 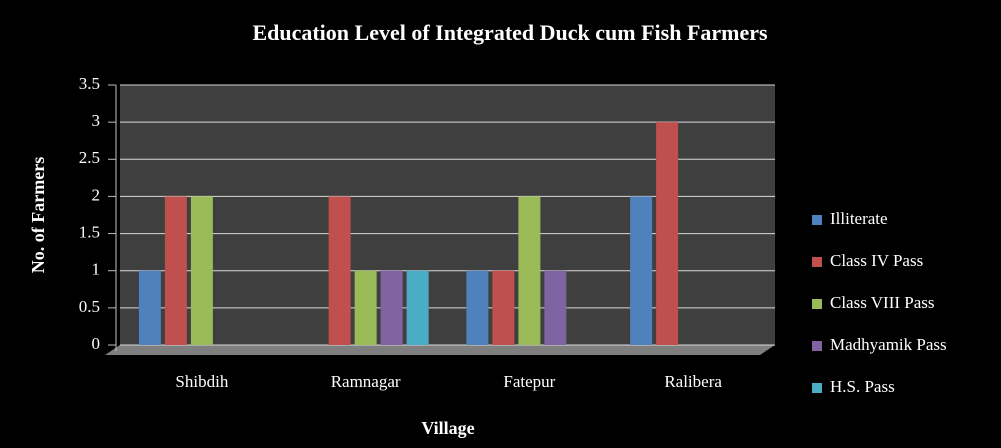 What do you see at coordinates (888, 344) in the screenshot?
I see `legend-label: Madhyamik Pass` at bounding box center [888, 344].